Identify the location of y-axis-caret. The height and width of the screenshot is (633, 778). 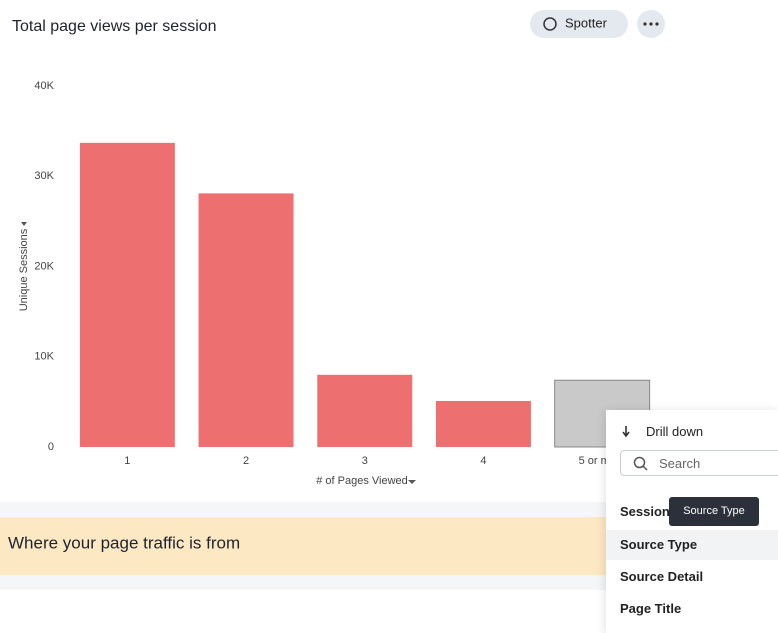
(24, 224).